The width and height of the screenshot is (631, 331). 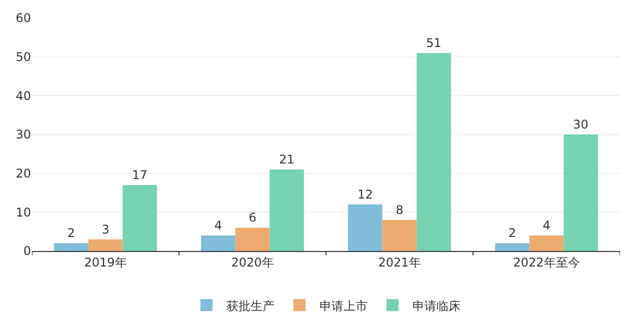 What do you see at coordinates (252, 262) in the screenshot?
I see `x-tick-label: 2020年` at bounding box center [252, 262].